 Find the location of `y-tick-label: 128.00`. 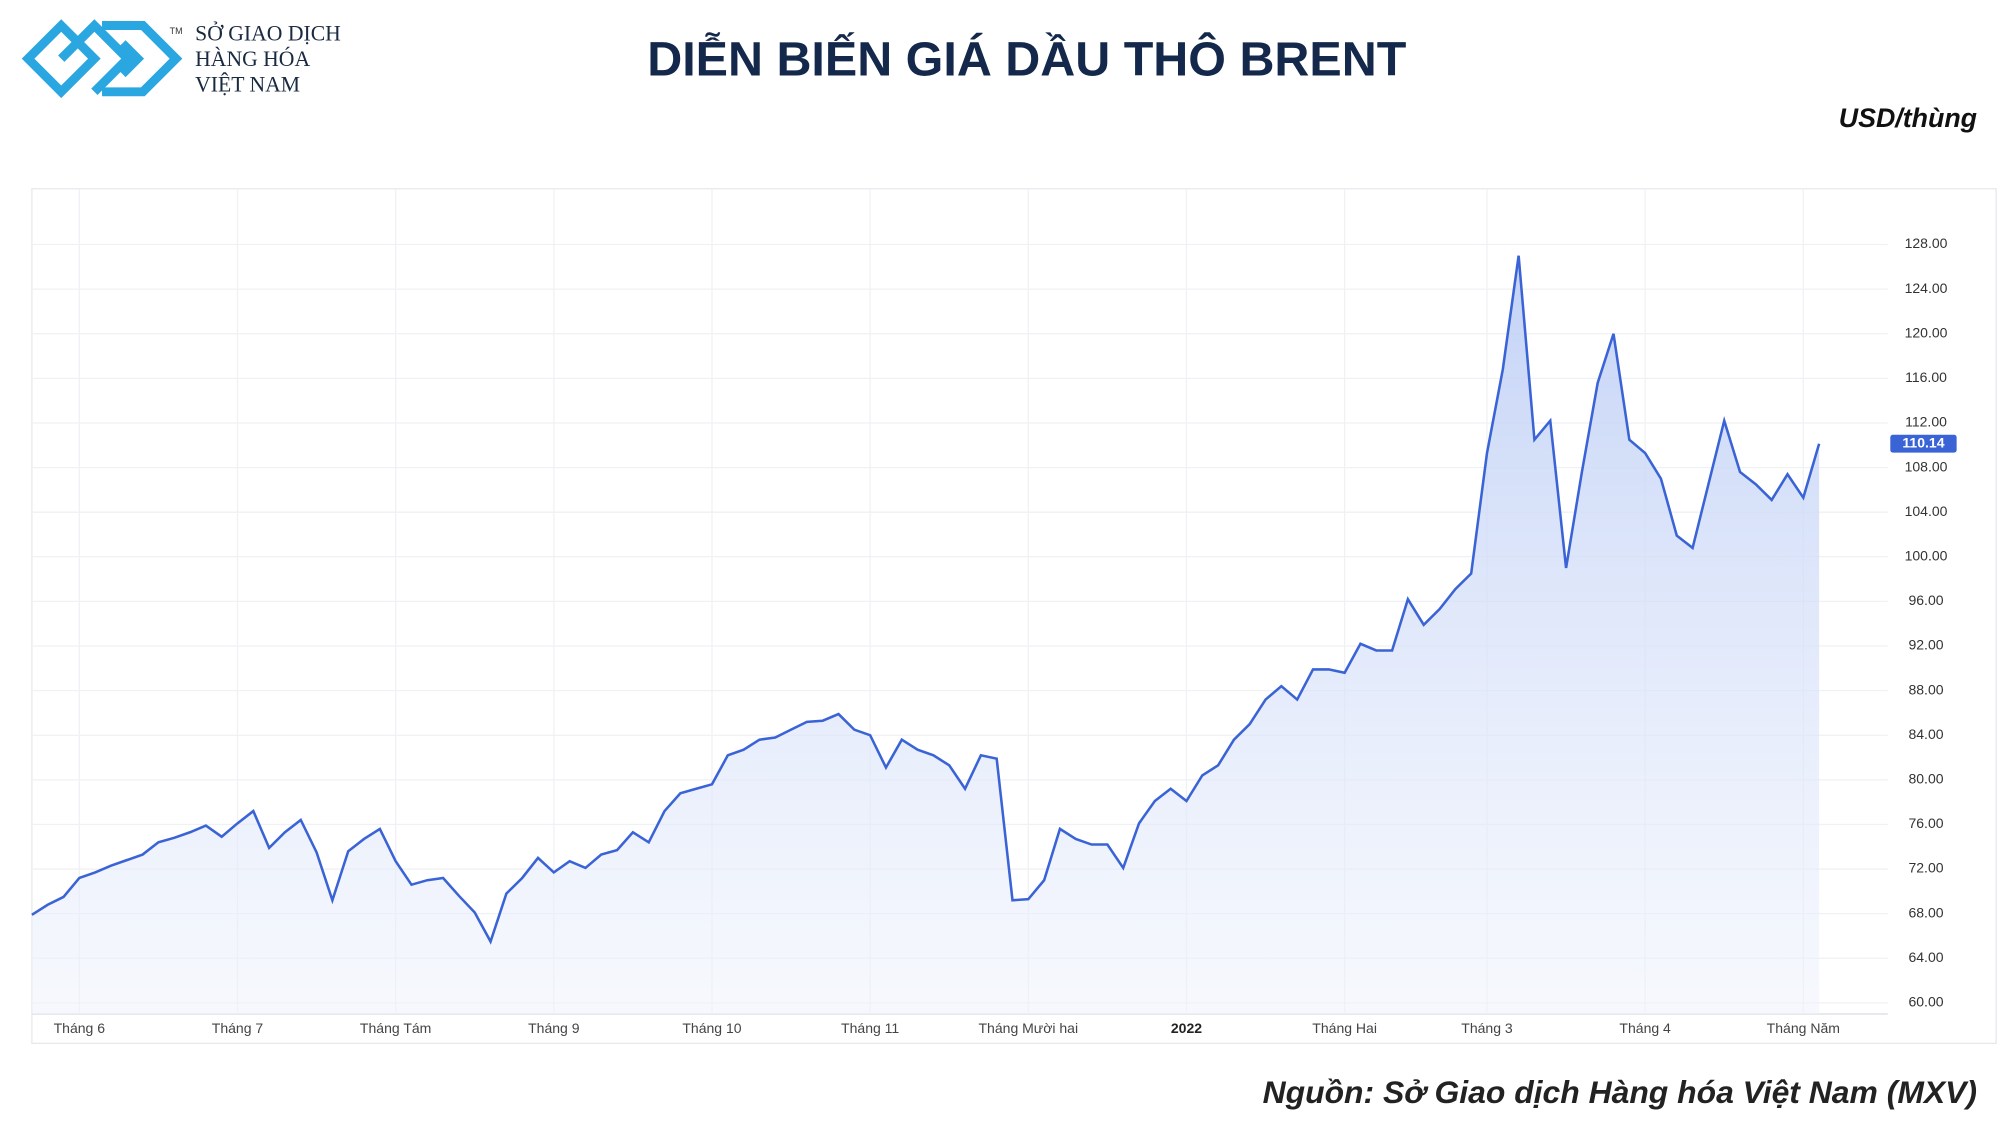

y-tick-label: 128.00 is located at coordinates (1926, 243).